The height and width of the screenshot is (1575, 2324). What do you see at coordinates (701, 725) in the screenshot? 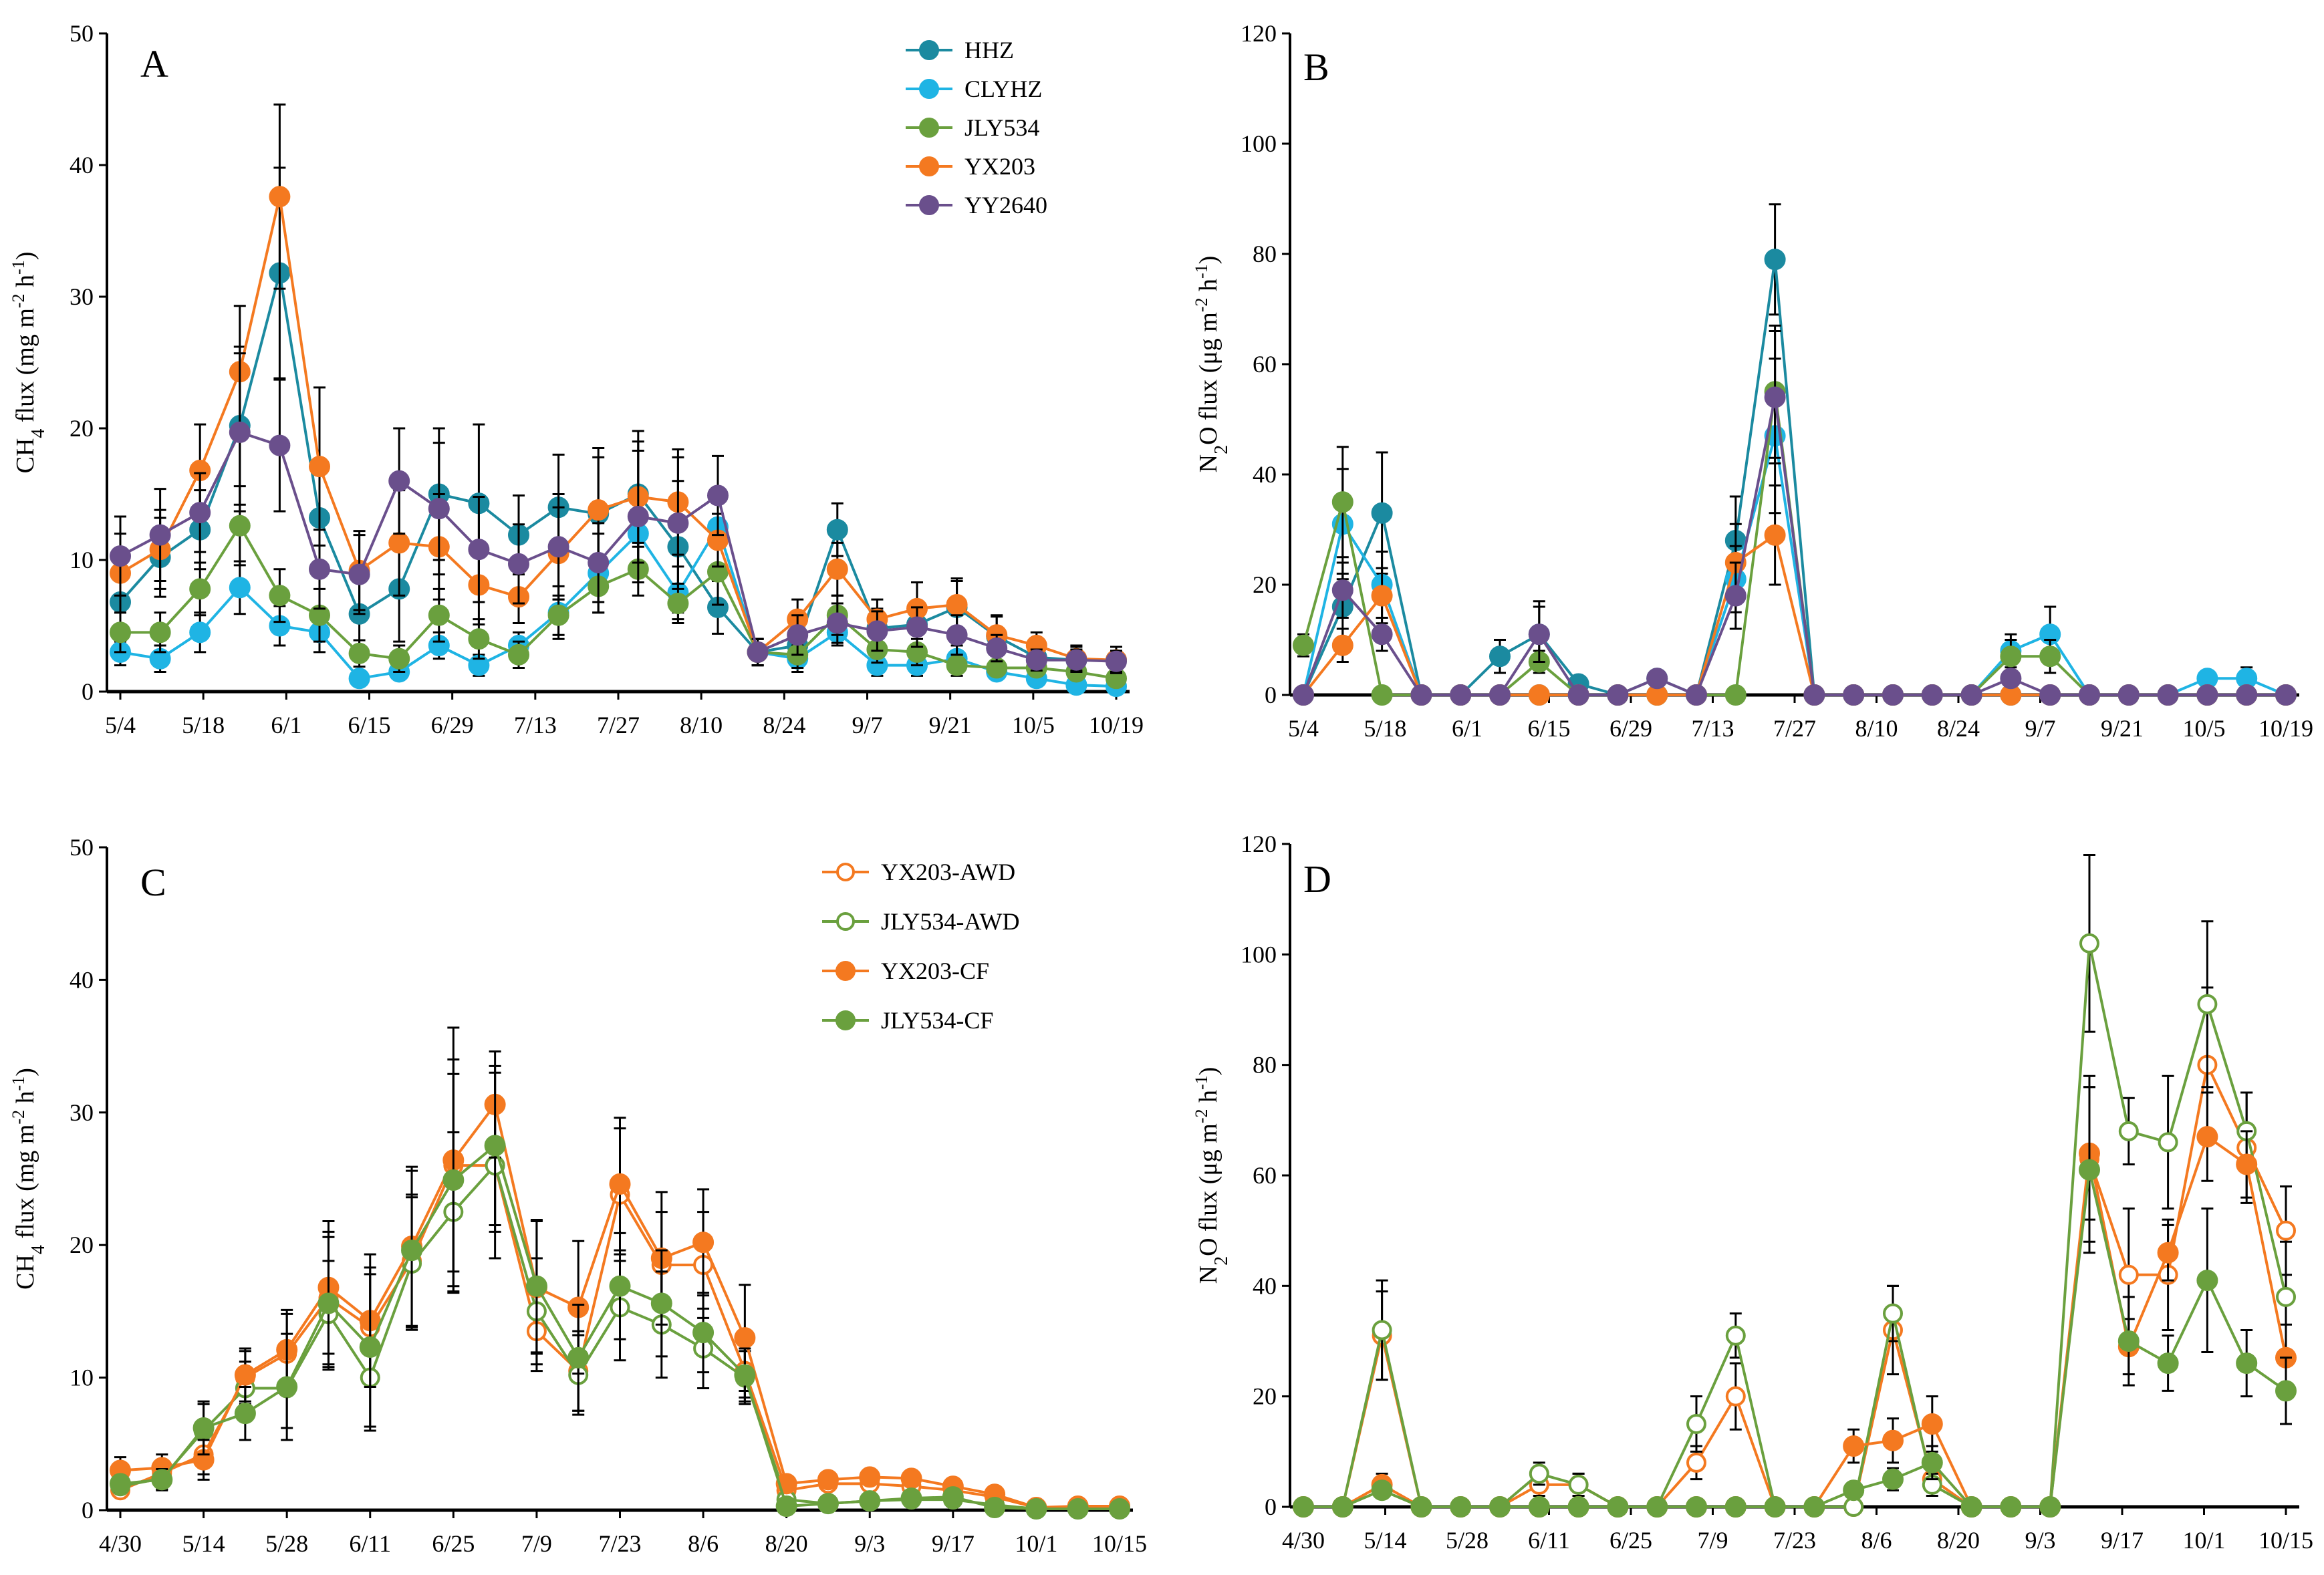
I see `x-tick-label: 8/10` at bounding box center [701, 725].